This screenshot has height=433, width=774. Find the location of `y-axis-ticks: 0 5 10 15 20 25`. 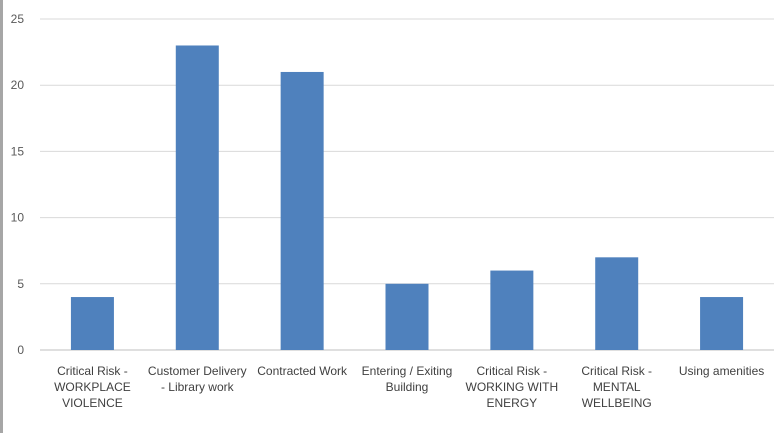

y-axis-ticks: 0 5 10 15 20 25 is located at coordinates (18, 184).